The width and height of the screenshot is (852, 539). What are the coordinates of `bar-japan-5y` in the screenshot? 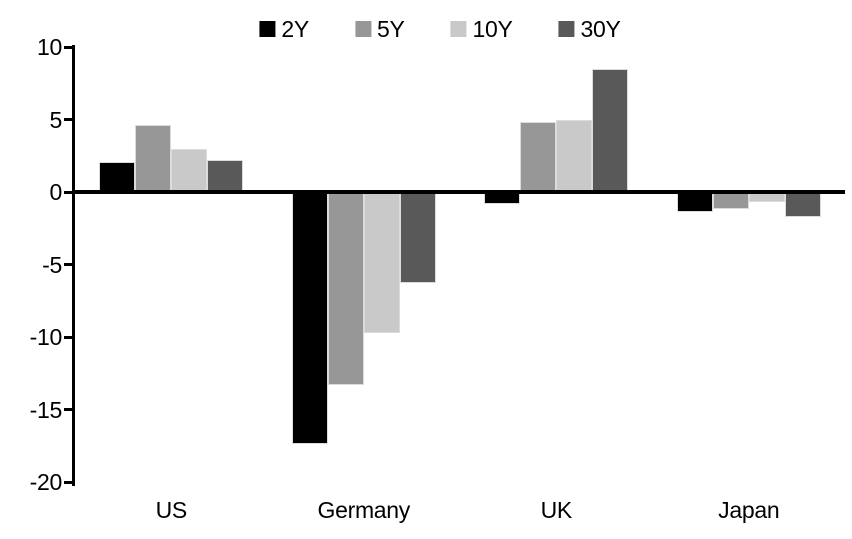 It's located at (730, 201).